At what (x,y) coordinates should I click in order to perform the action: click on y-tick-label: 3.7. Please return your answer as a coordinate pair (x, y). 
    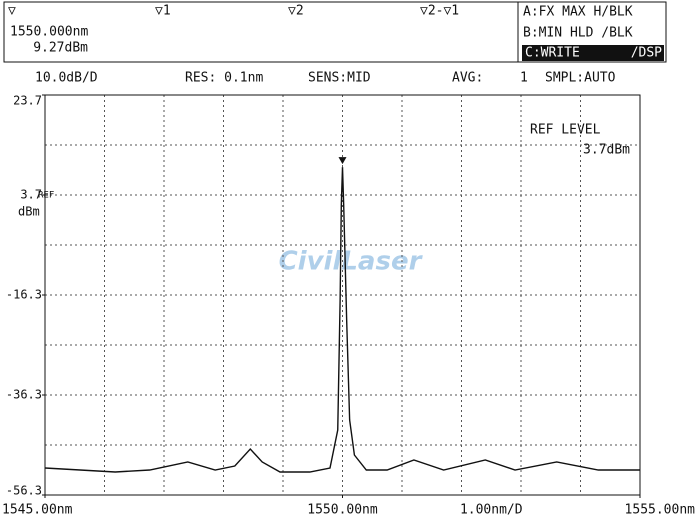
    Looking at the image, I should click on (31, 195).